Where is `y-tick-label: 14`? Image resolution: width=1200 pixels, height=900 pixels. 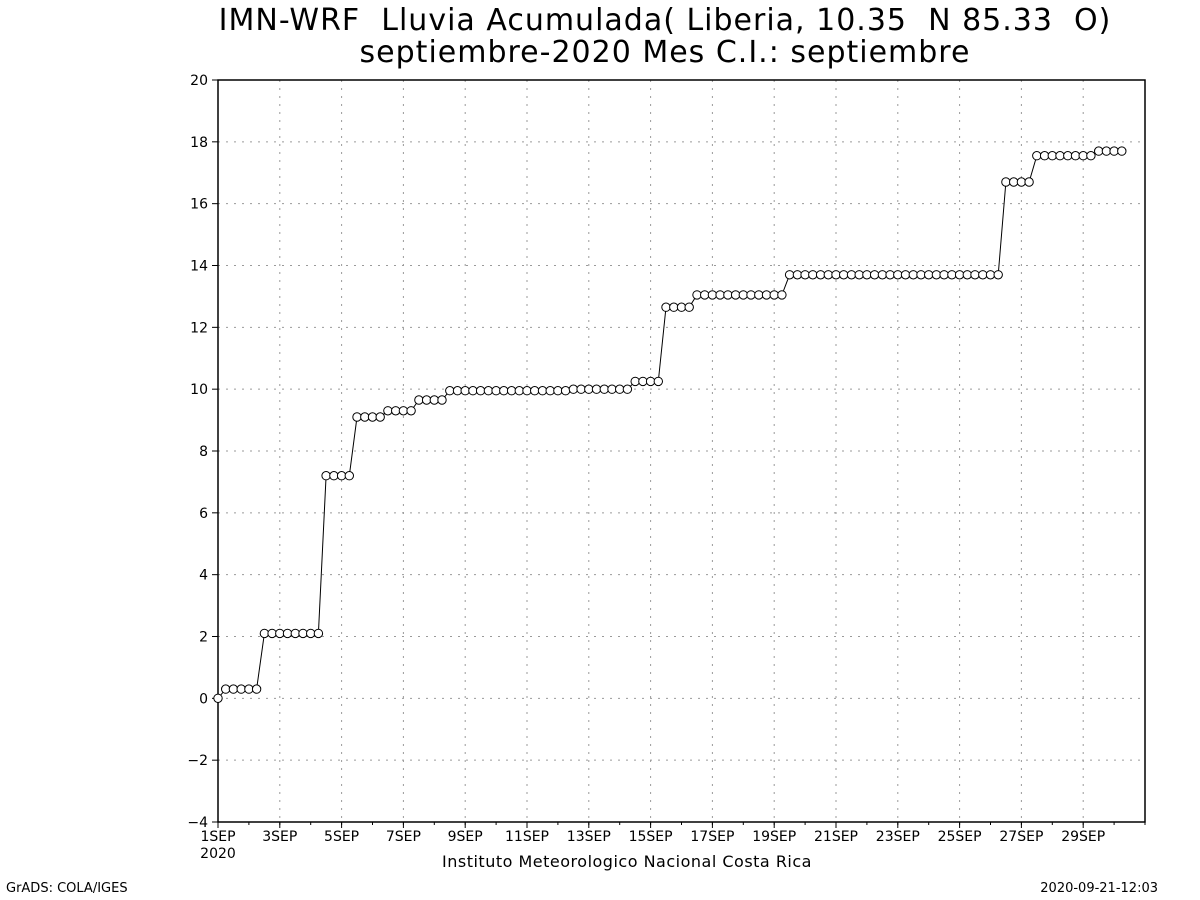 y-tick-label: 14 is located at coordinates (199, 267).